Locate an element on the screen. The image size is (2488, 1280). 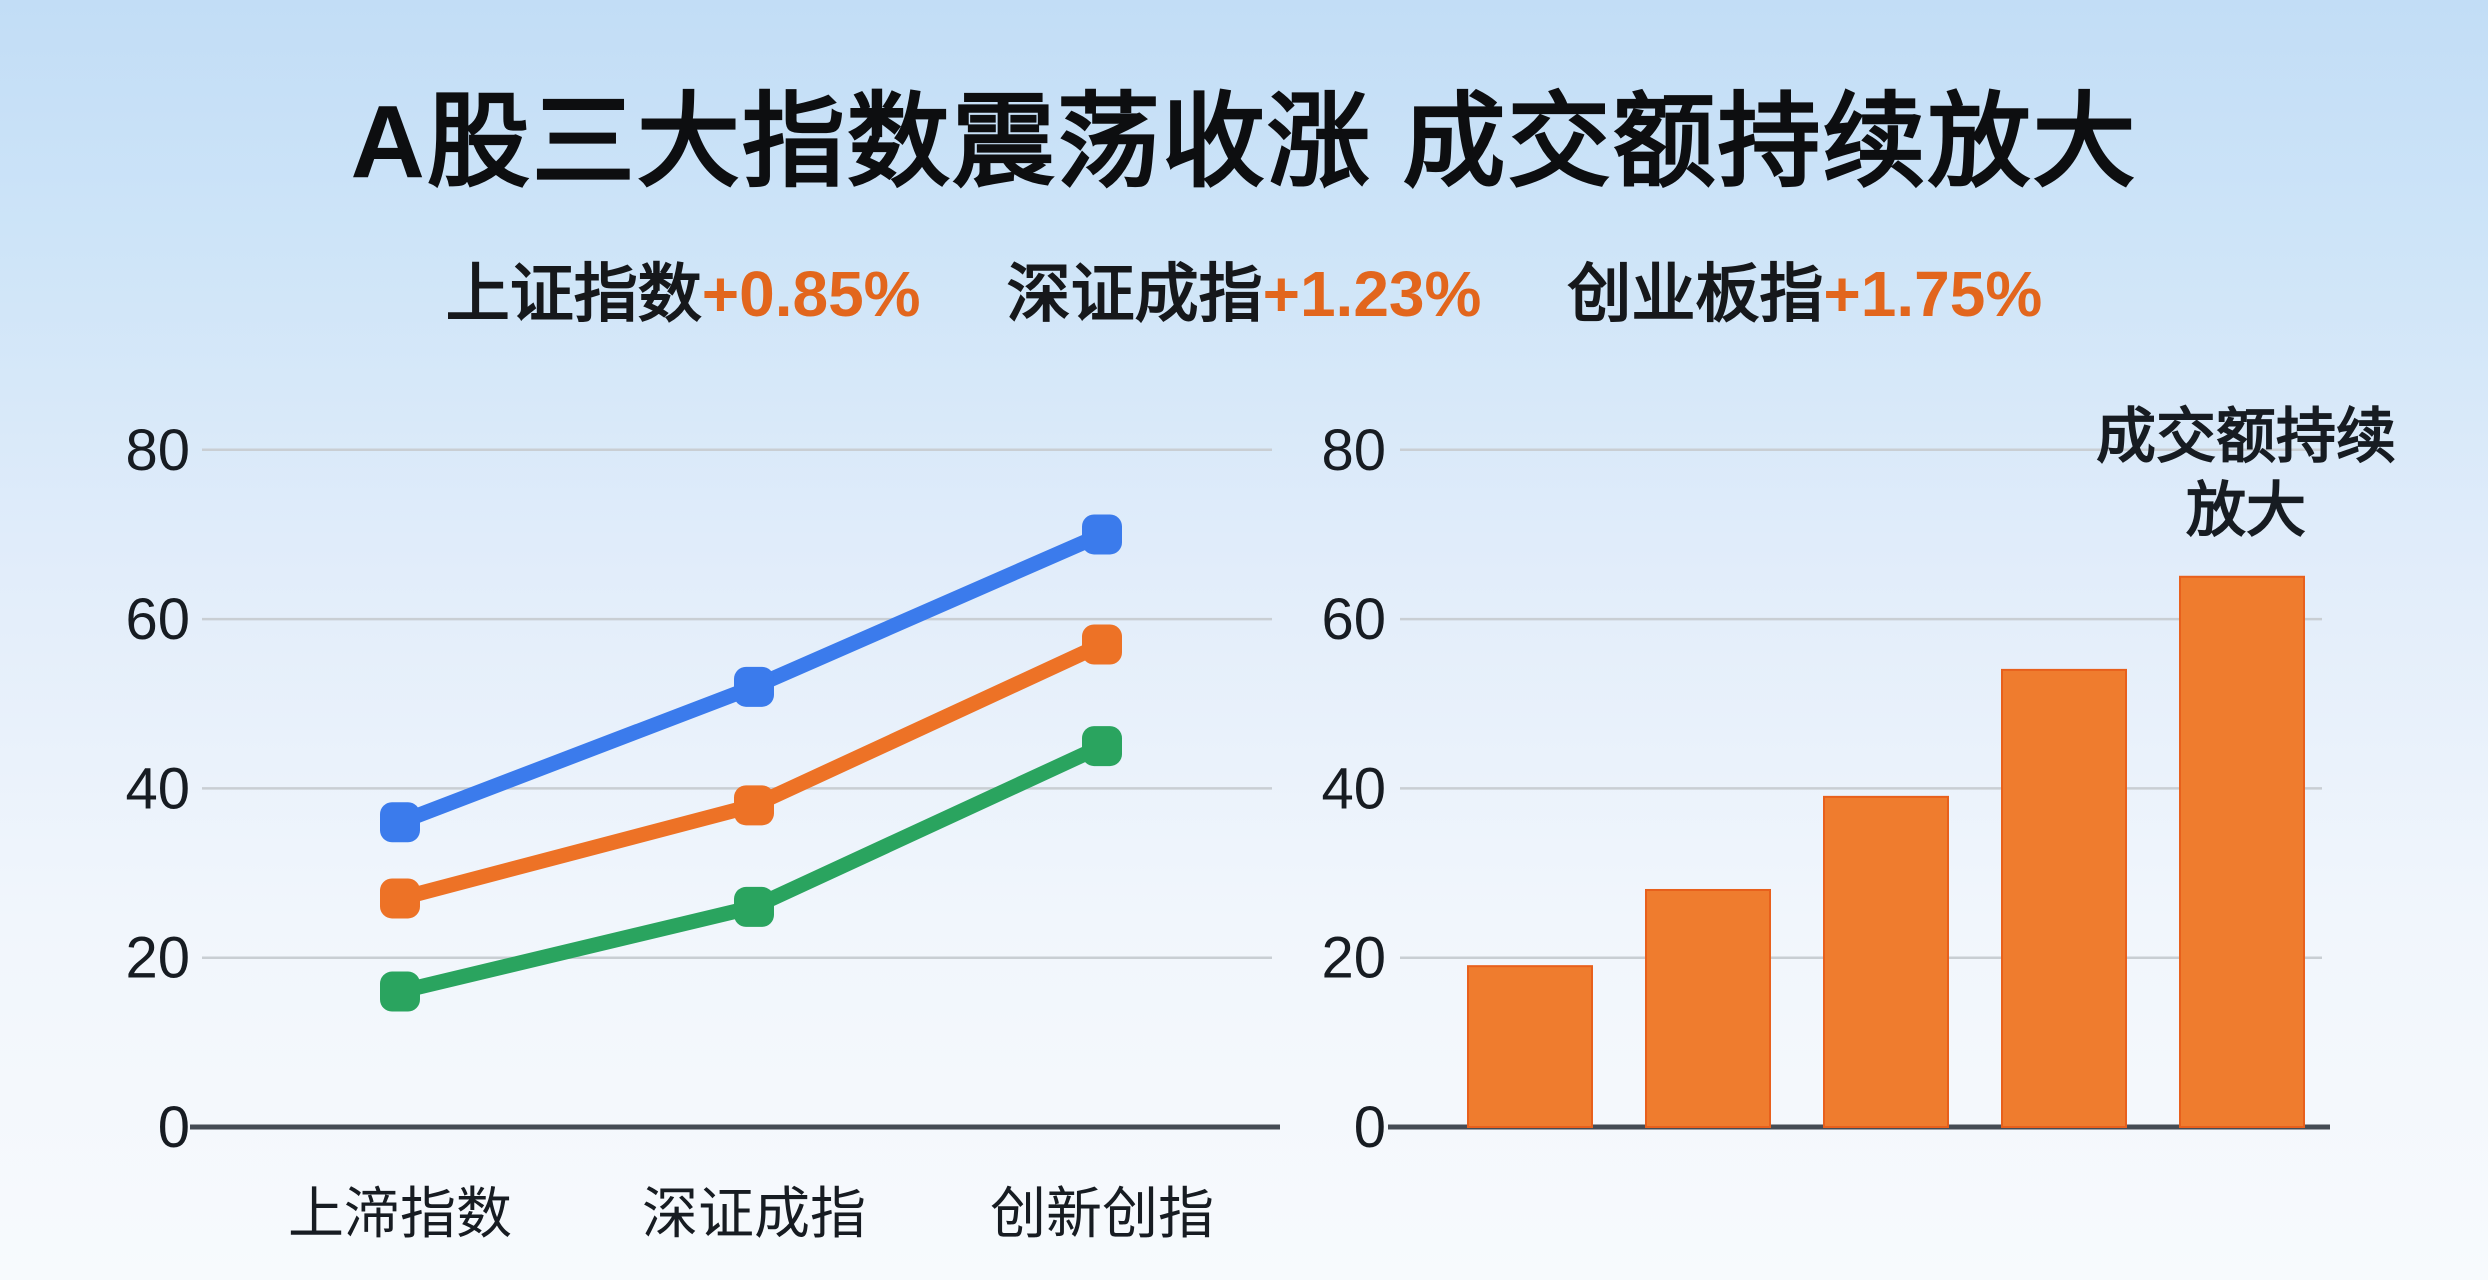
index-change-row: 上证指数+0.85% 深证成指+1.23% 创业板指+1.75% is located at coordinates (1244, 289).